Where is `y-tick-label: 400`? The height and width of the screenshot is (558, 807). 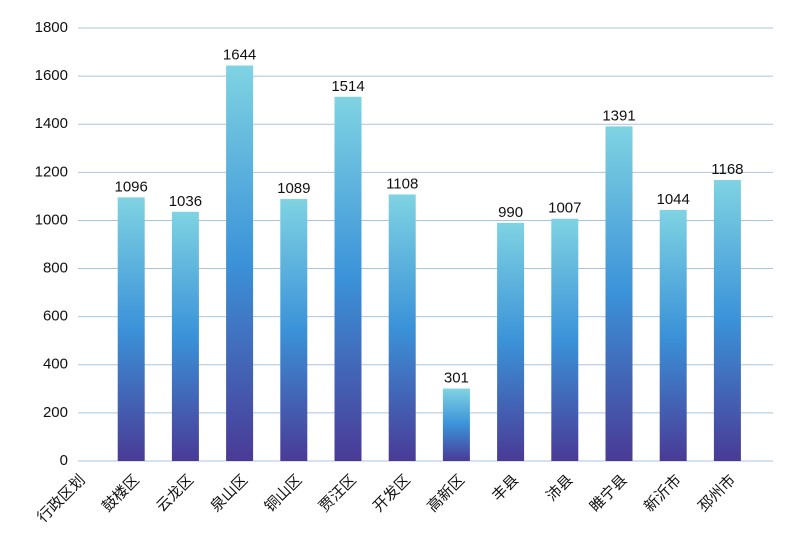 y-tick-label: 400 is located at coordinates (55, 364).